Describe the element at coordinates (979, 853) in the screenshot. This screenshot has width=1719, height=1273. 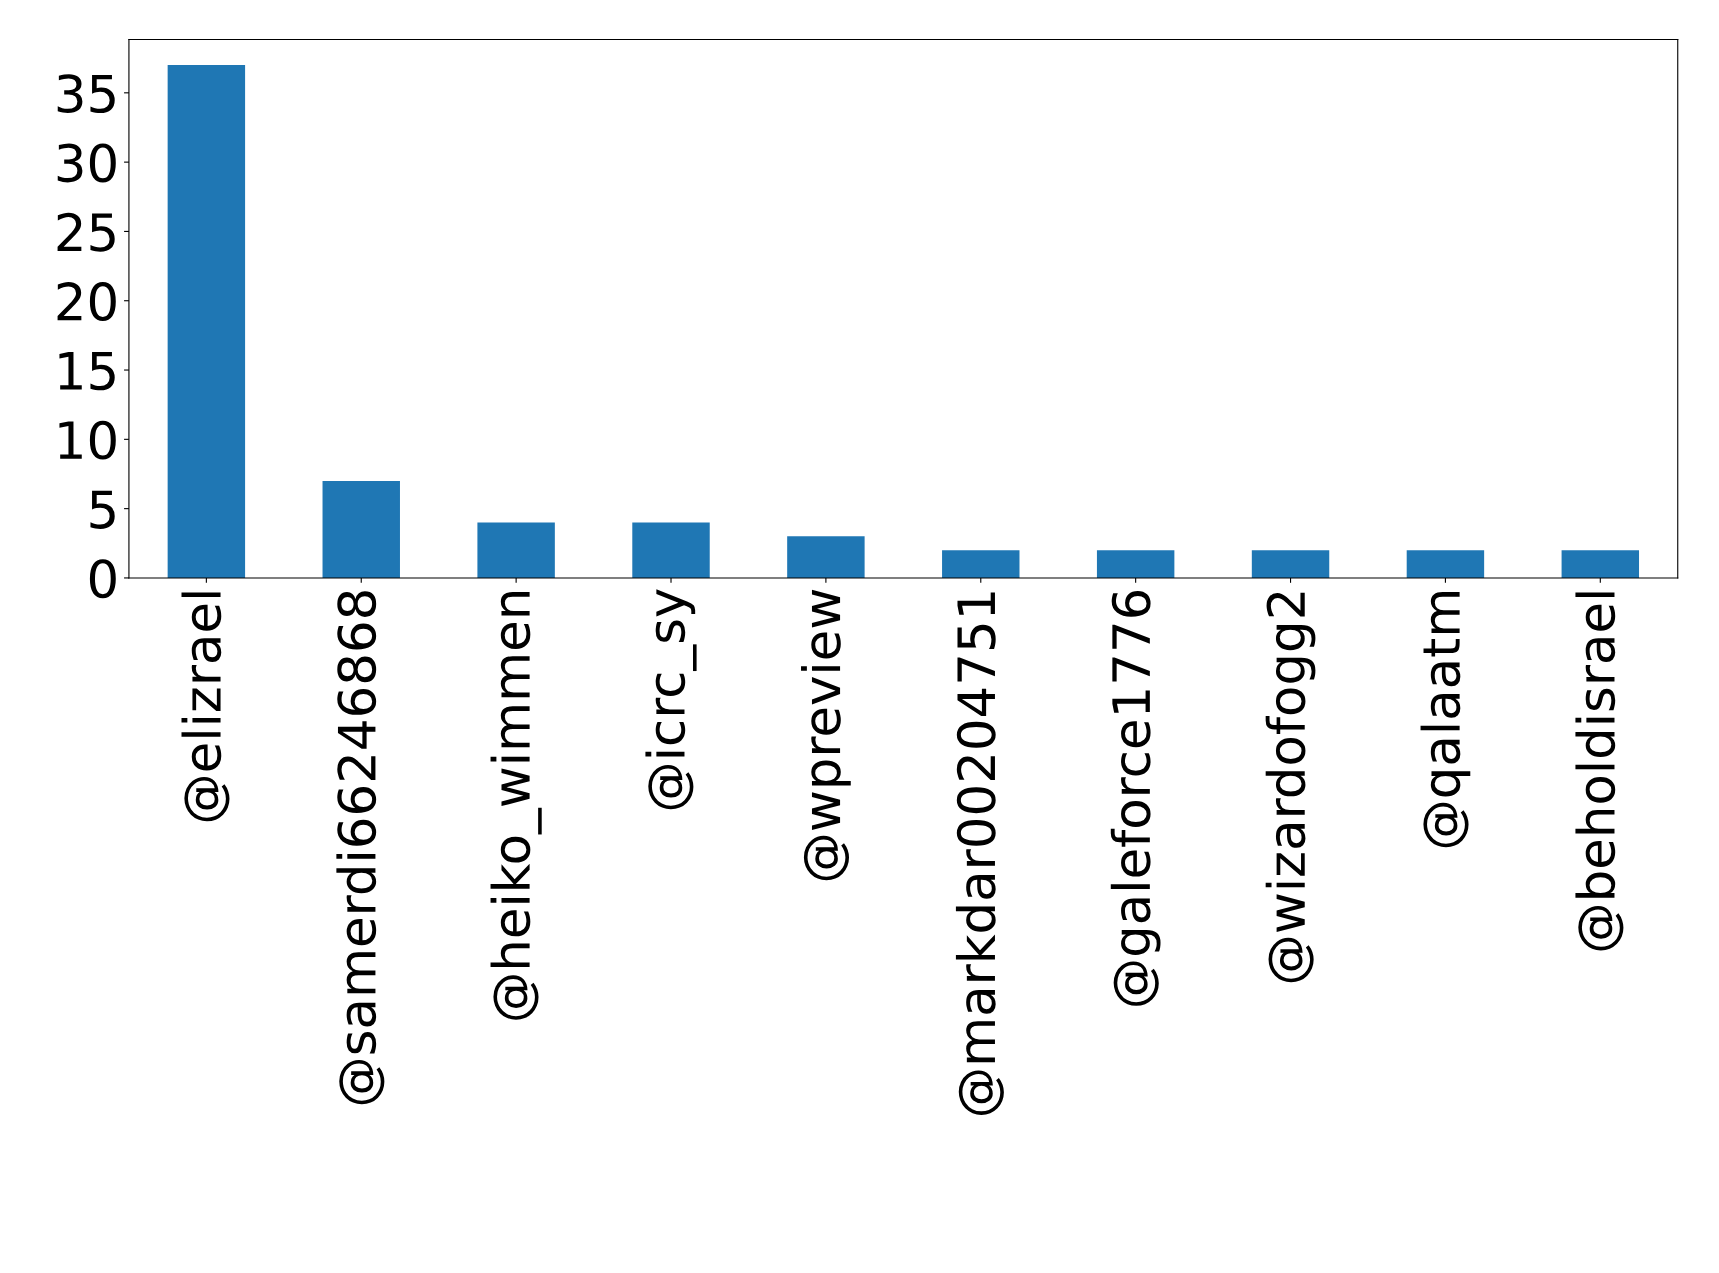
I see `x-tick-label: @markdar00204751` at that location.